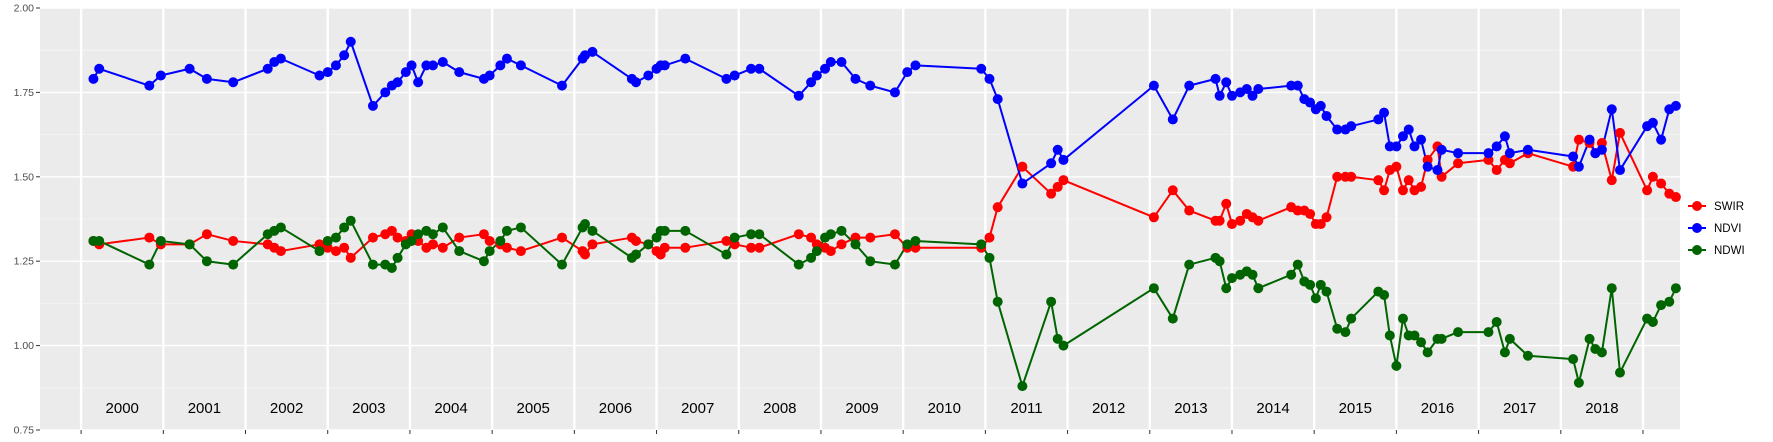 This screenshot has height=442, width=1773. Describe the element at coordinates (27, 220) in the screenshot. I see `y-axis: 0.75 1.00 1.25 1.50 1.75 2.00` at that location.